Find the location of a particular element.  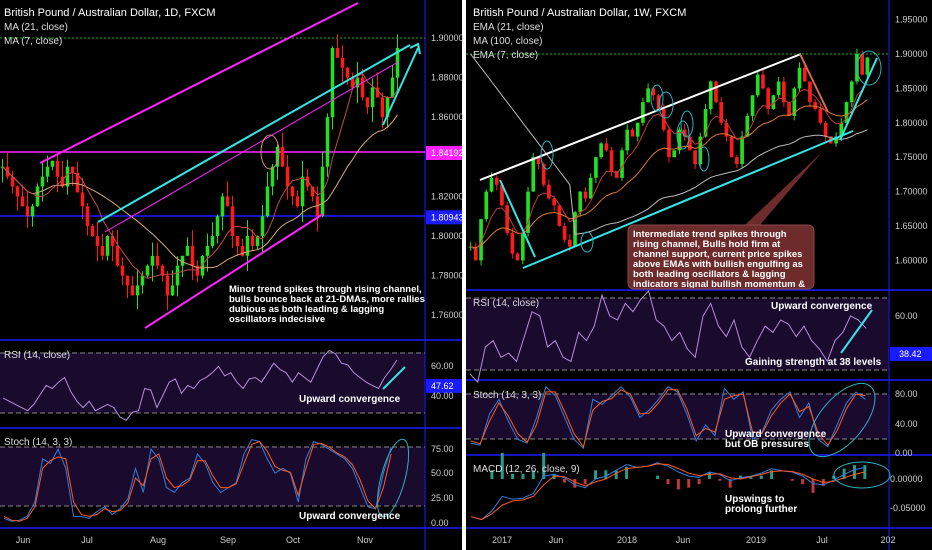

arrow-down-red is located at coordinates (814, 83).